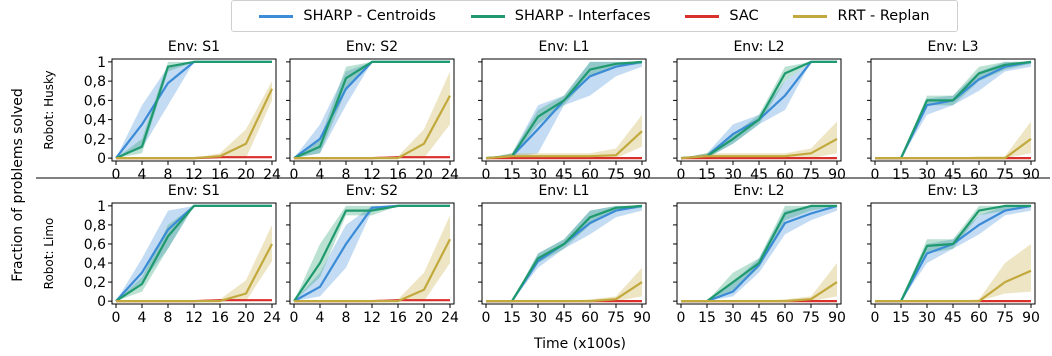  I want to click on legend-swatch-rrt-replan, so click(810, 16).